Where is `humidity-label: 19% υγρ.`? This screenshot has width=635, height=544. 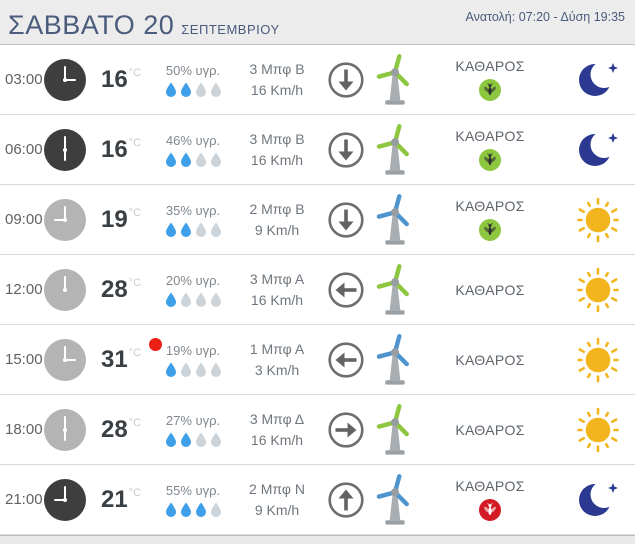 humidity-label: 19% υγρ. is located at coordinates (193, 350).